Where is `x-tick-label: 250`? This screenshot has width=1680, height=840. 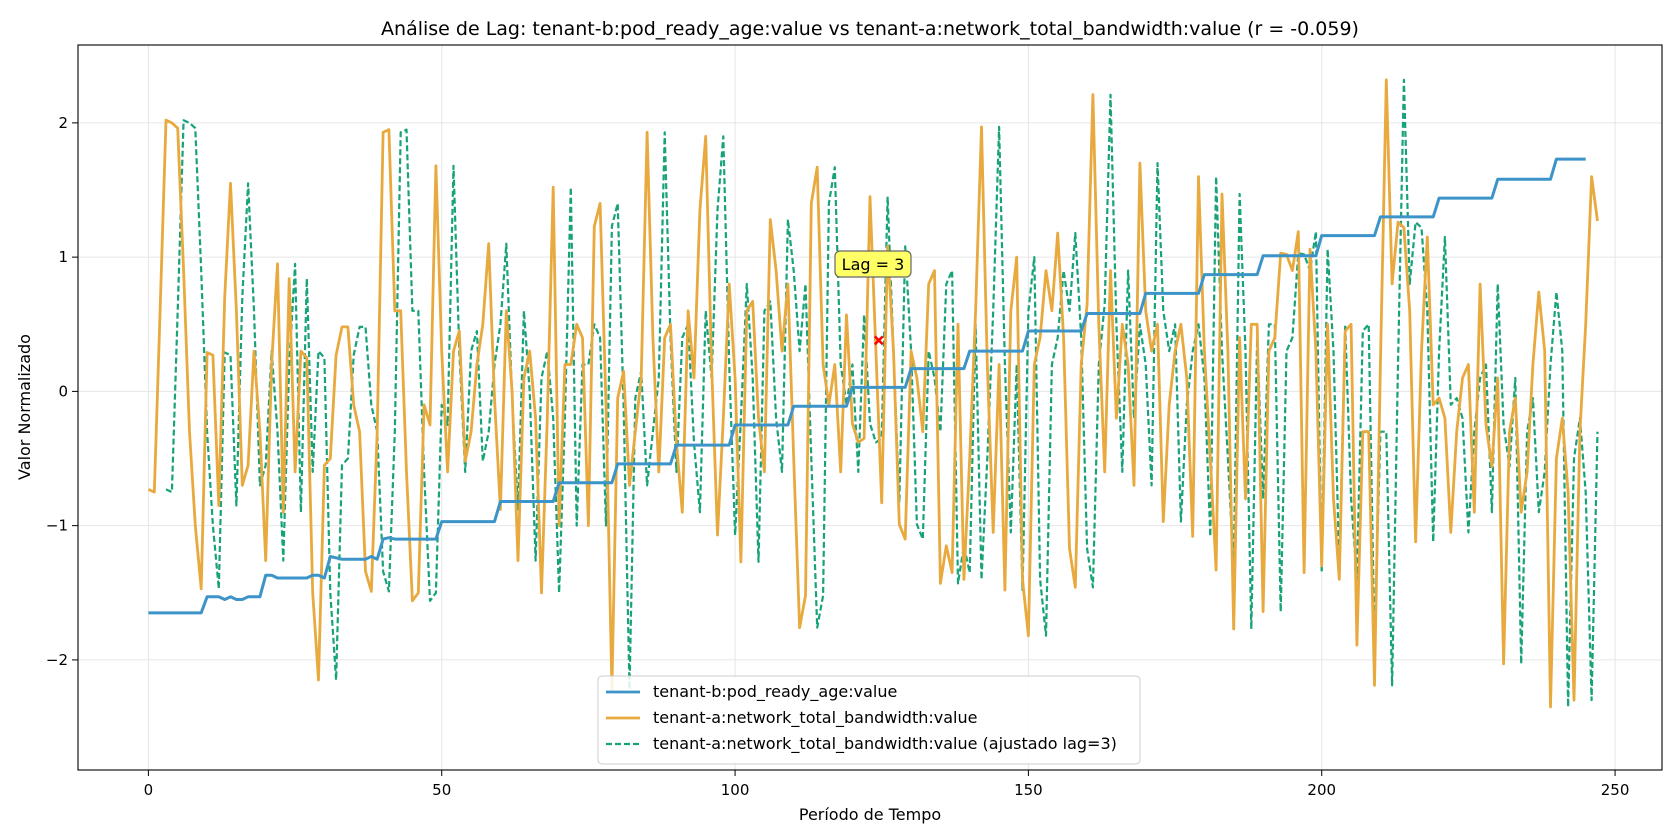
x-tick-label: 250 is located at coordinates (1615, 790).